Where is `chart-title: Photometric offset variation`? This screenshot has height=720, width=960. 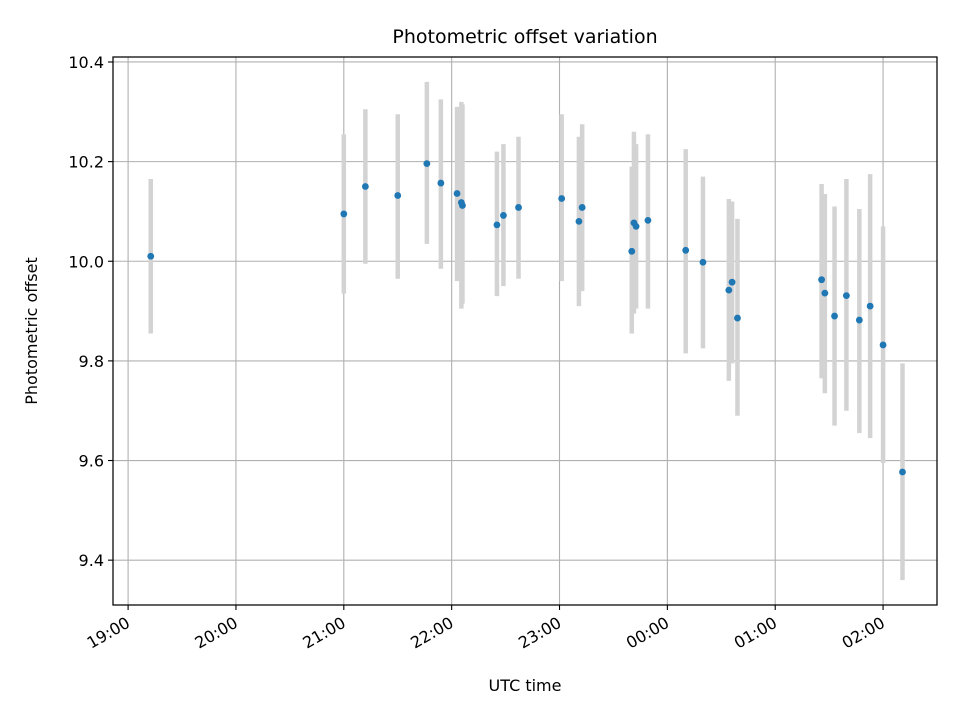
chart-title: Photometric offset variation is located at coordinates (524, 37).